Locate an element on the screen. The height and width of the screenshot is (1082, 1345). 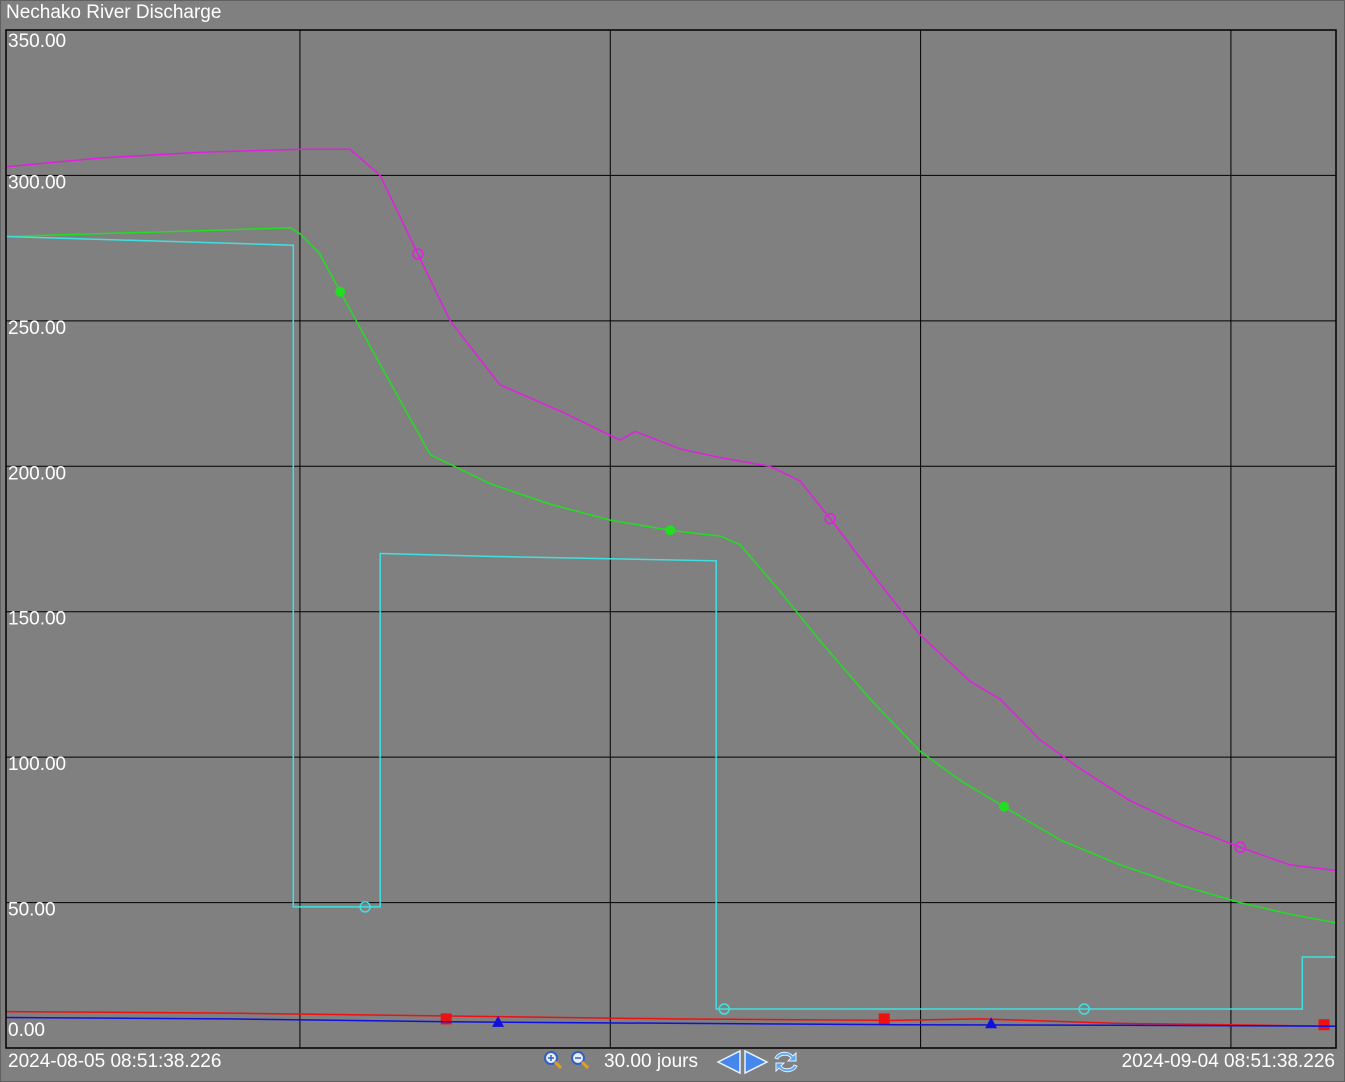
y-tick-label: 150.00 is located at coordinates (37, 619).